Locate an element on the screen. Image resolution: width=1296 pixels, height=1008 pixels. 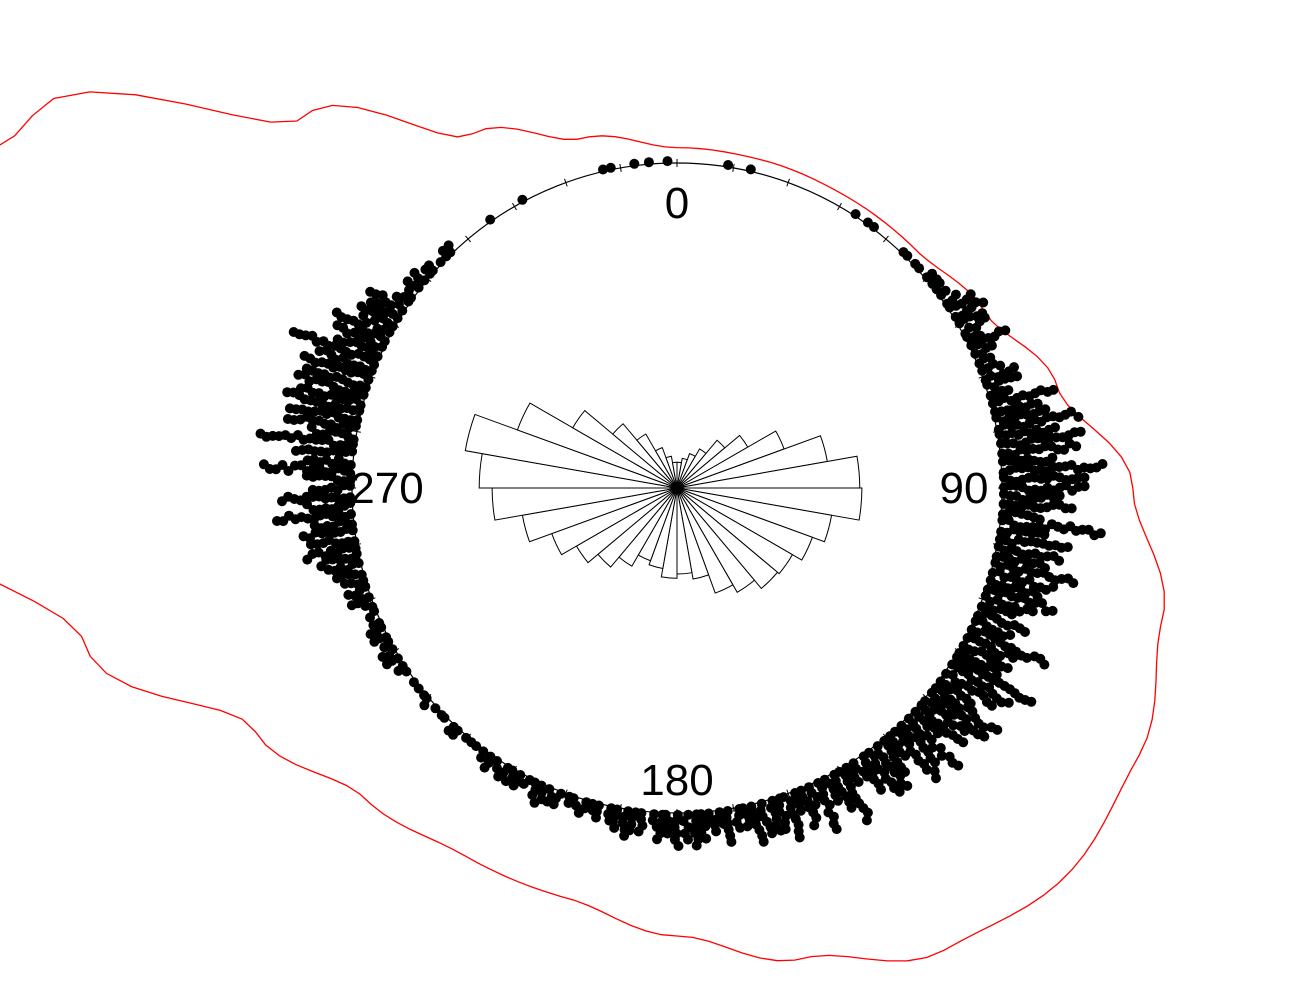
angle-label-270: 270 is located at coordinates (386, 488).